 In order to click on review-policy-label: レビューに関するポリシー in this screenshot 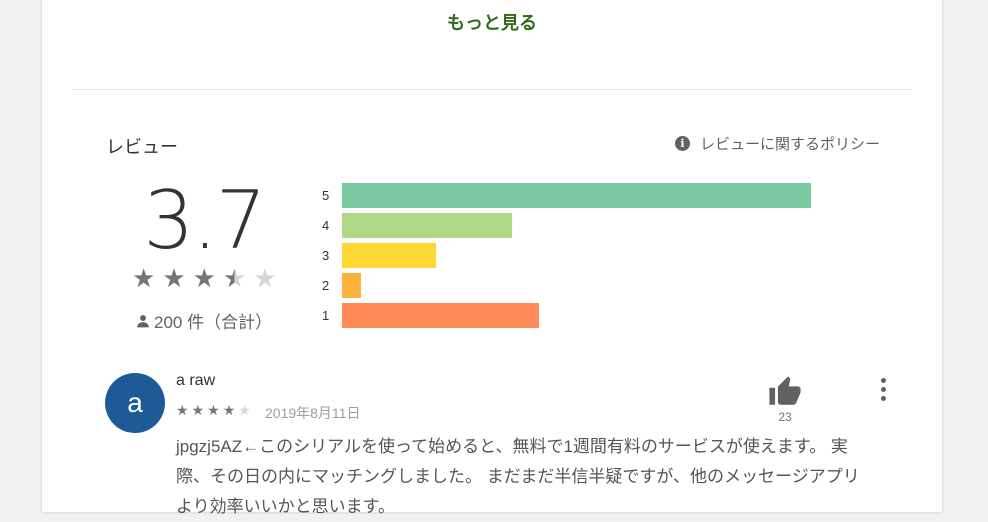, I will do `click(789, 144)`.